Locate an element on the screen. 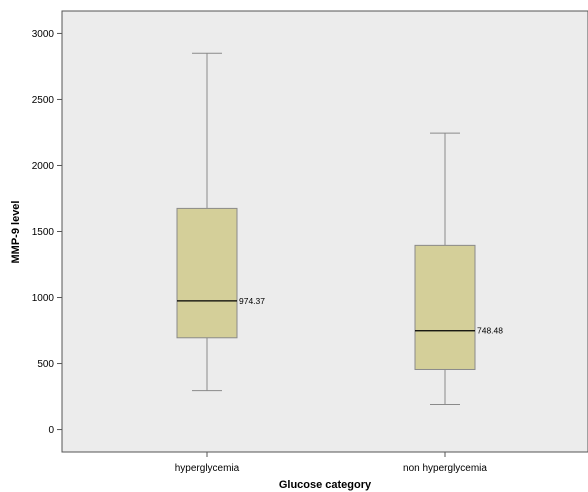 This screenshot has height=492, width=588. y-axis: 0 500 1000 1500 2000 2500 3000 is located at coordinates (47, 232).